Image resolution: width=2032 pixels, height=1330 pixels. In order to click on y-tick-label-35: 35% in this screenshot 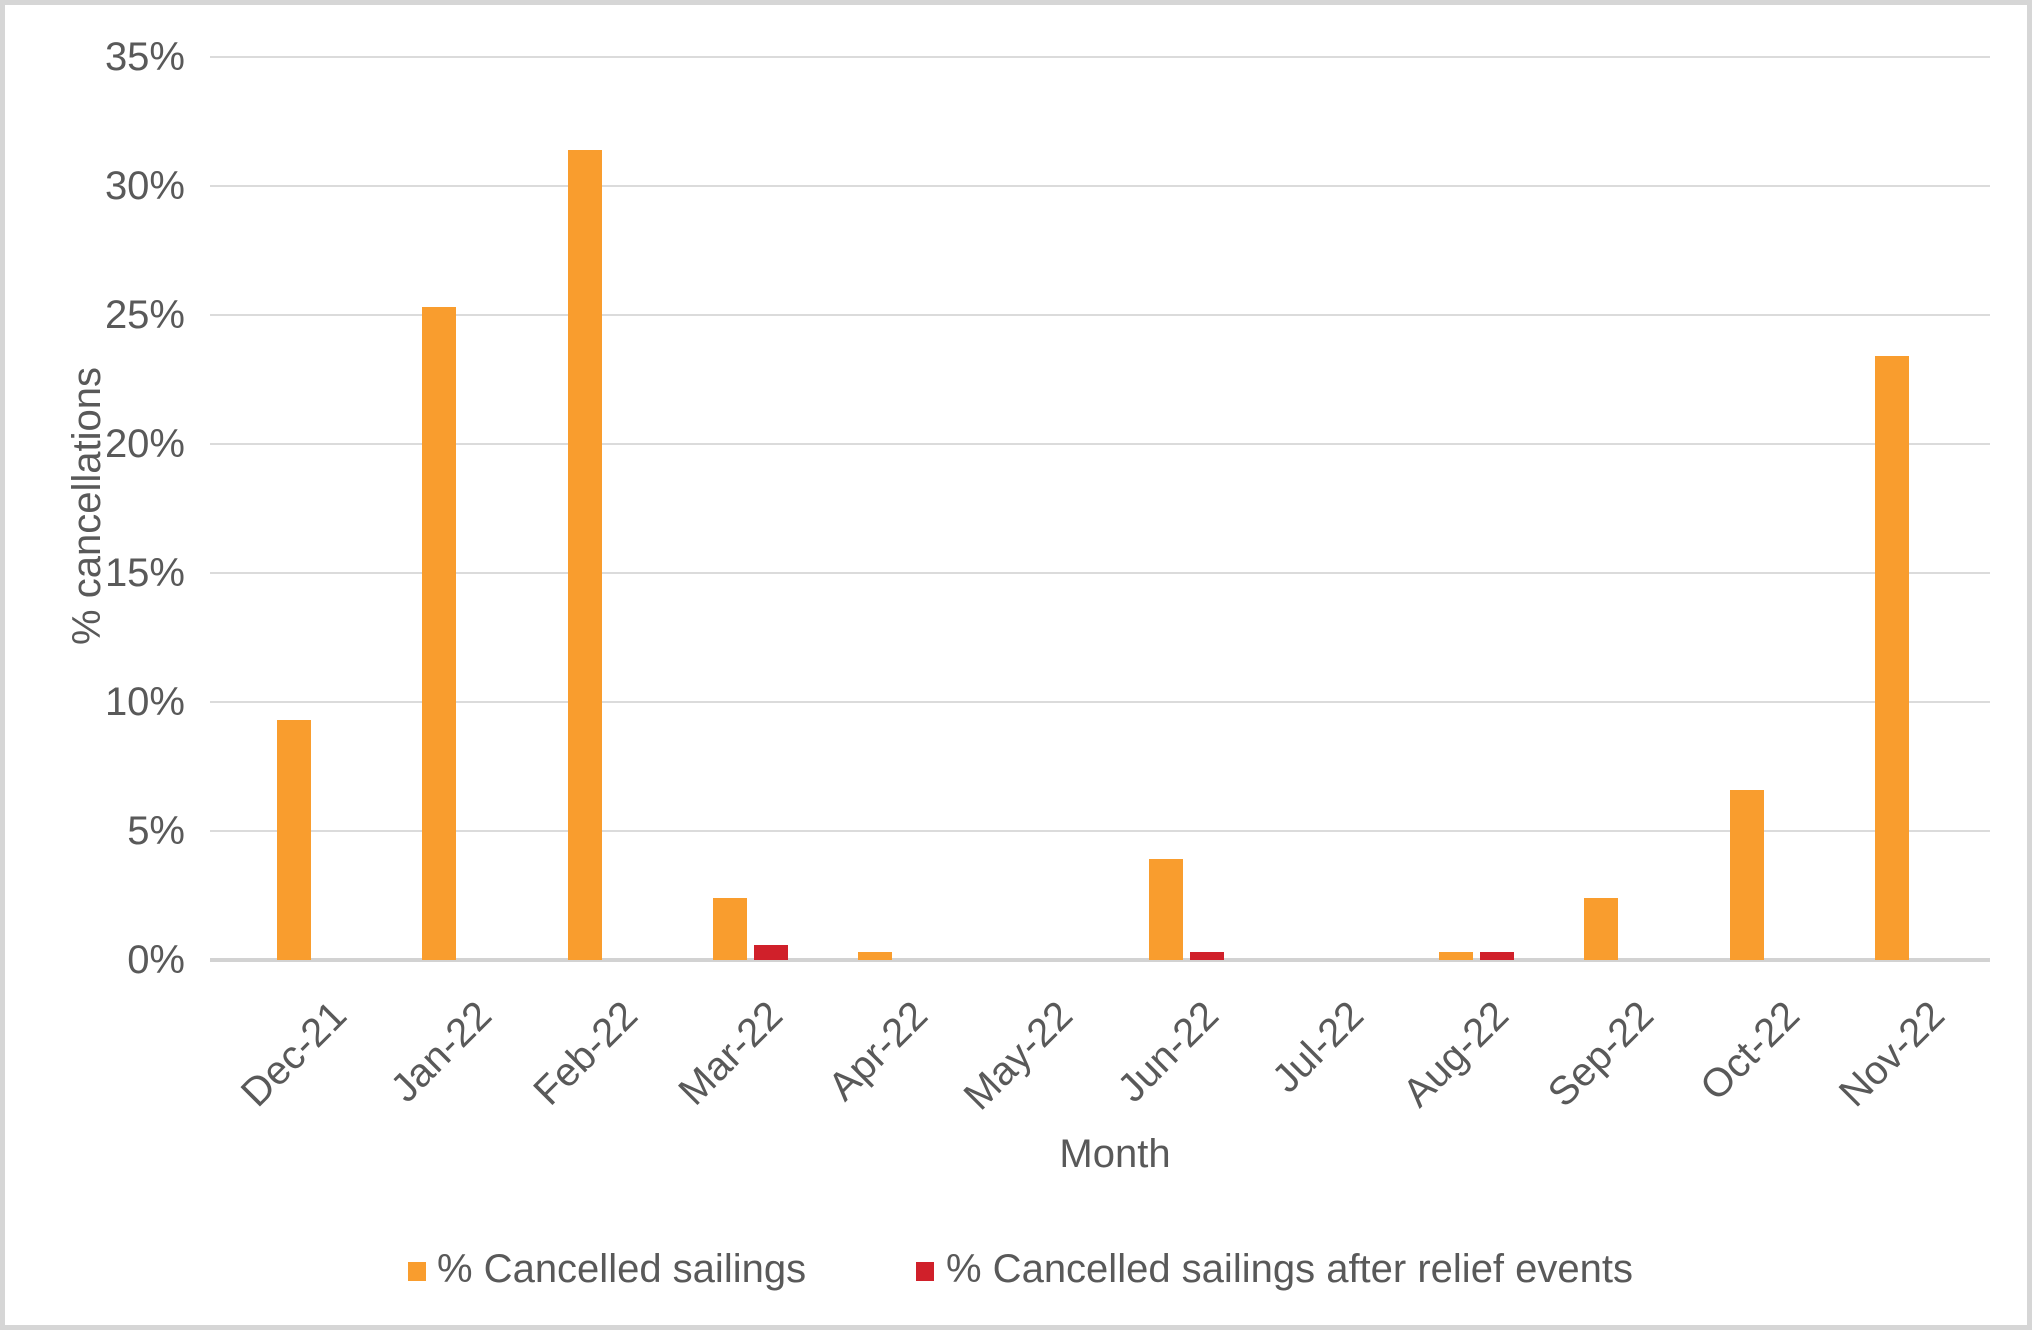, I will do `click(144, 57)`.